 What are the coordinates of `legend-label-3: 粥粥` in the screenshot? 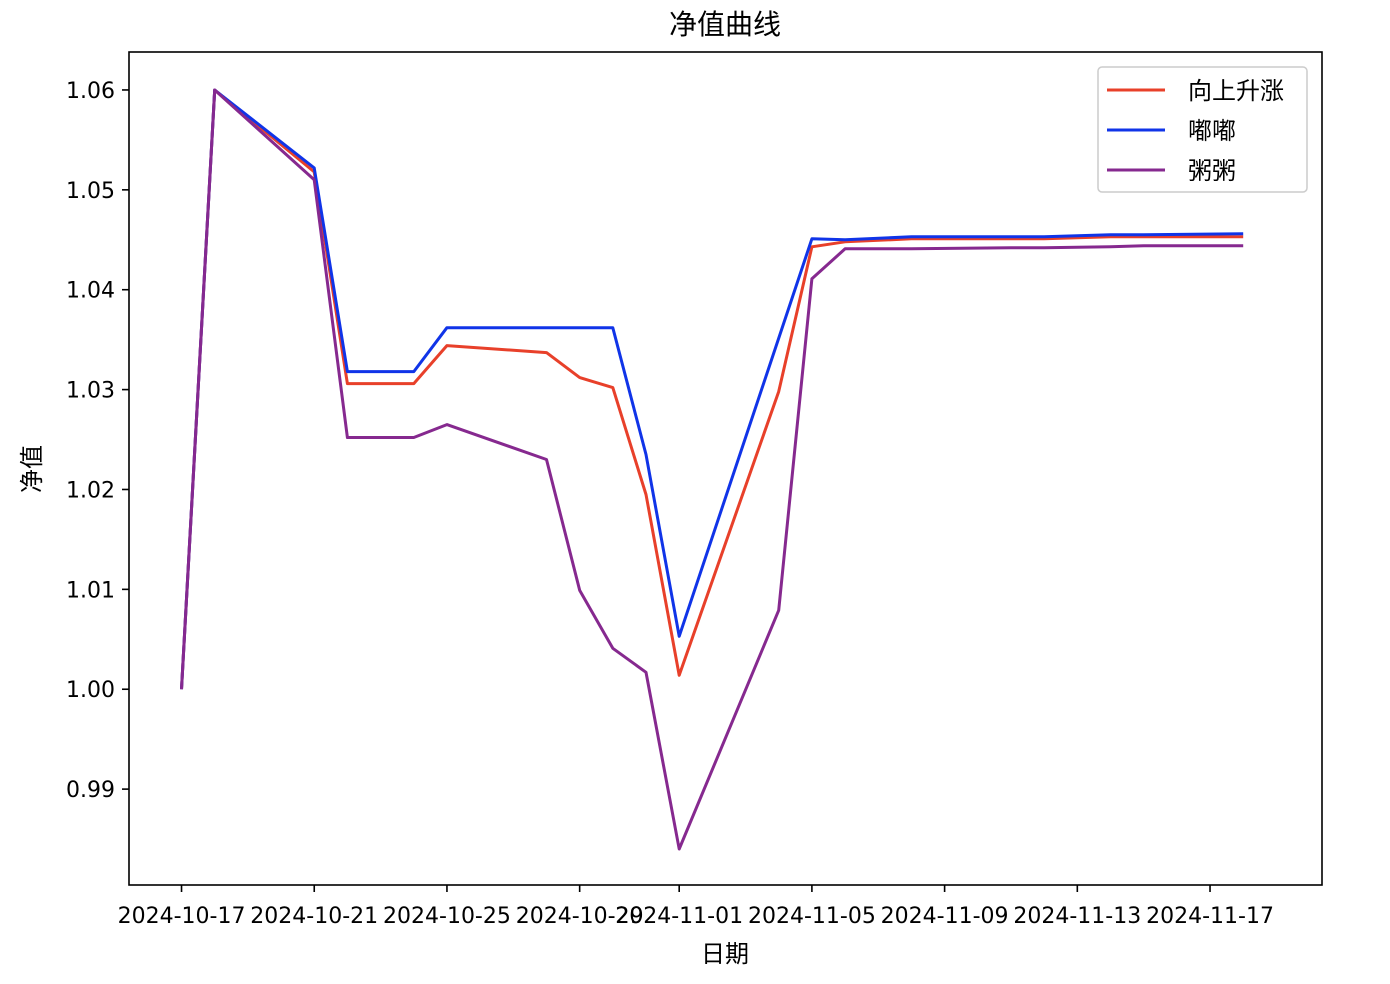 It's located at (1212, 171).